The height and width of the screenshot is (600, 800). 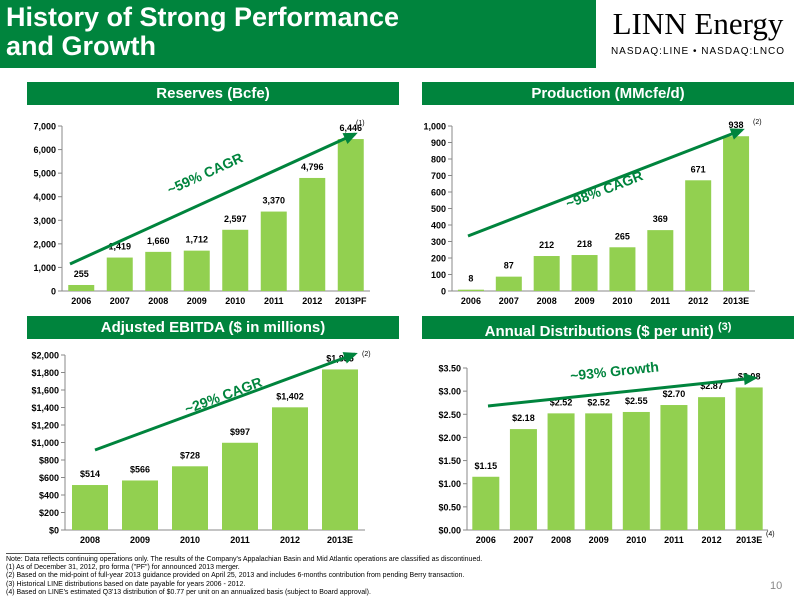 What do you see at coordinates (660, 219) in the screenshot?
I see `bar-value-label: 369` at bounding box center [660, 219].